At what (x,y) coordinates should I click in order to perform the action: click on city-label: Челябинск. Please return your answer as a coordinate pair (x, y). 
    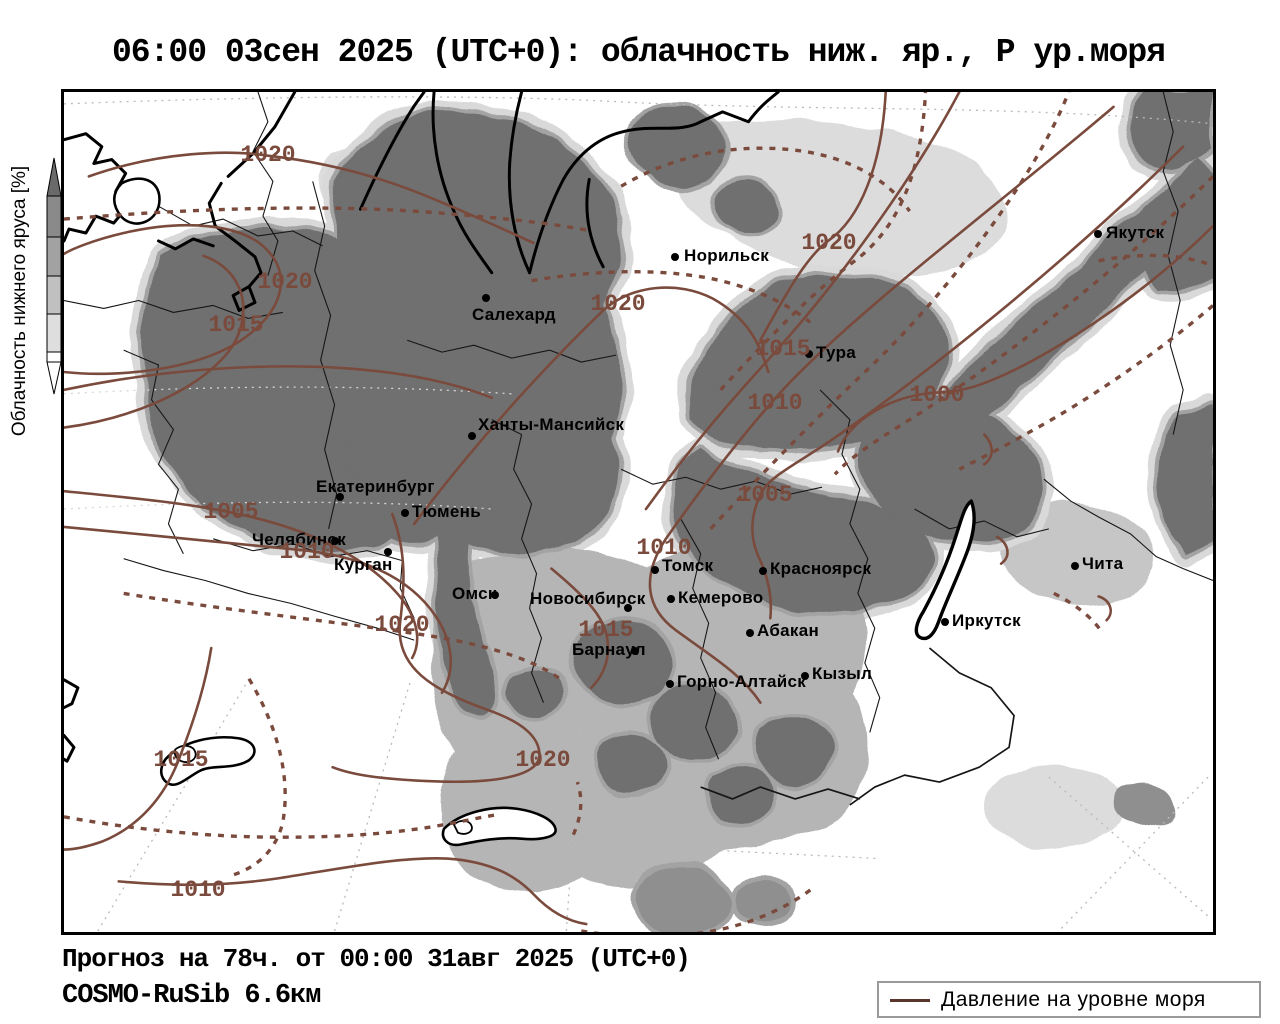
    Looking at the image, I should click on (299, 539).